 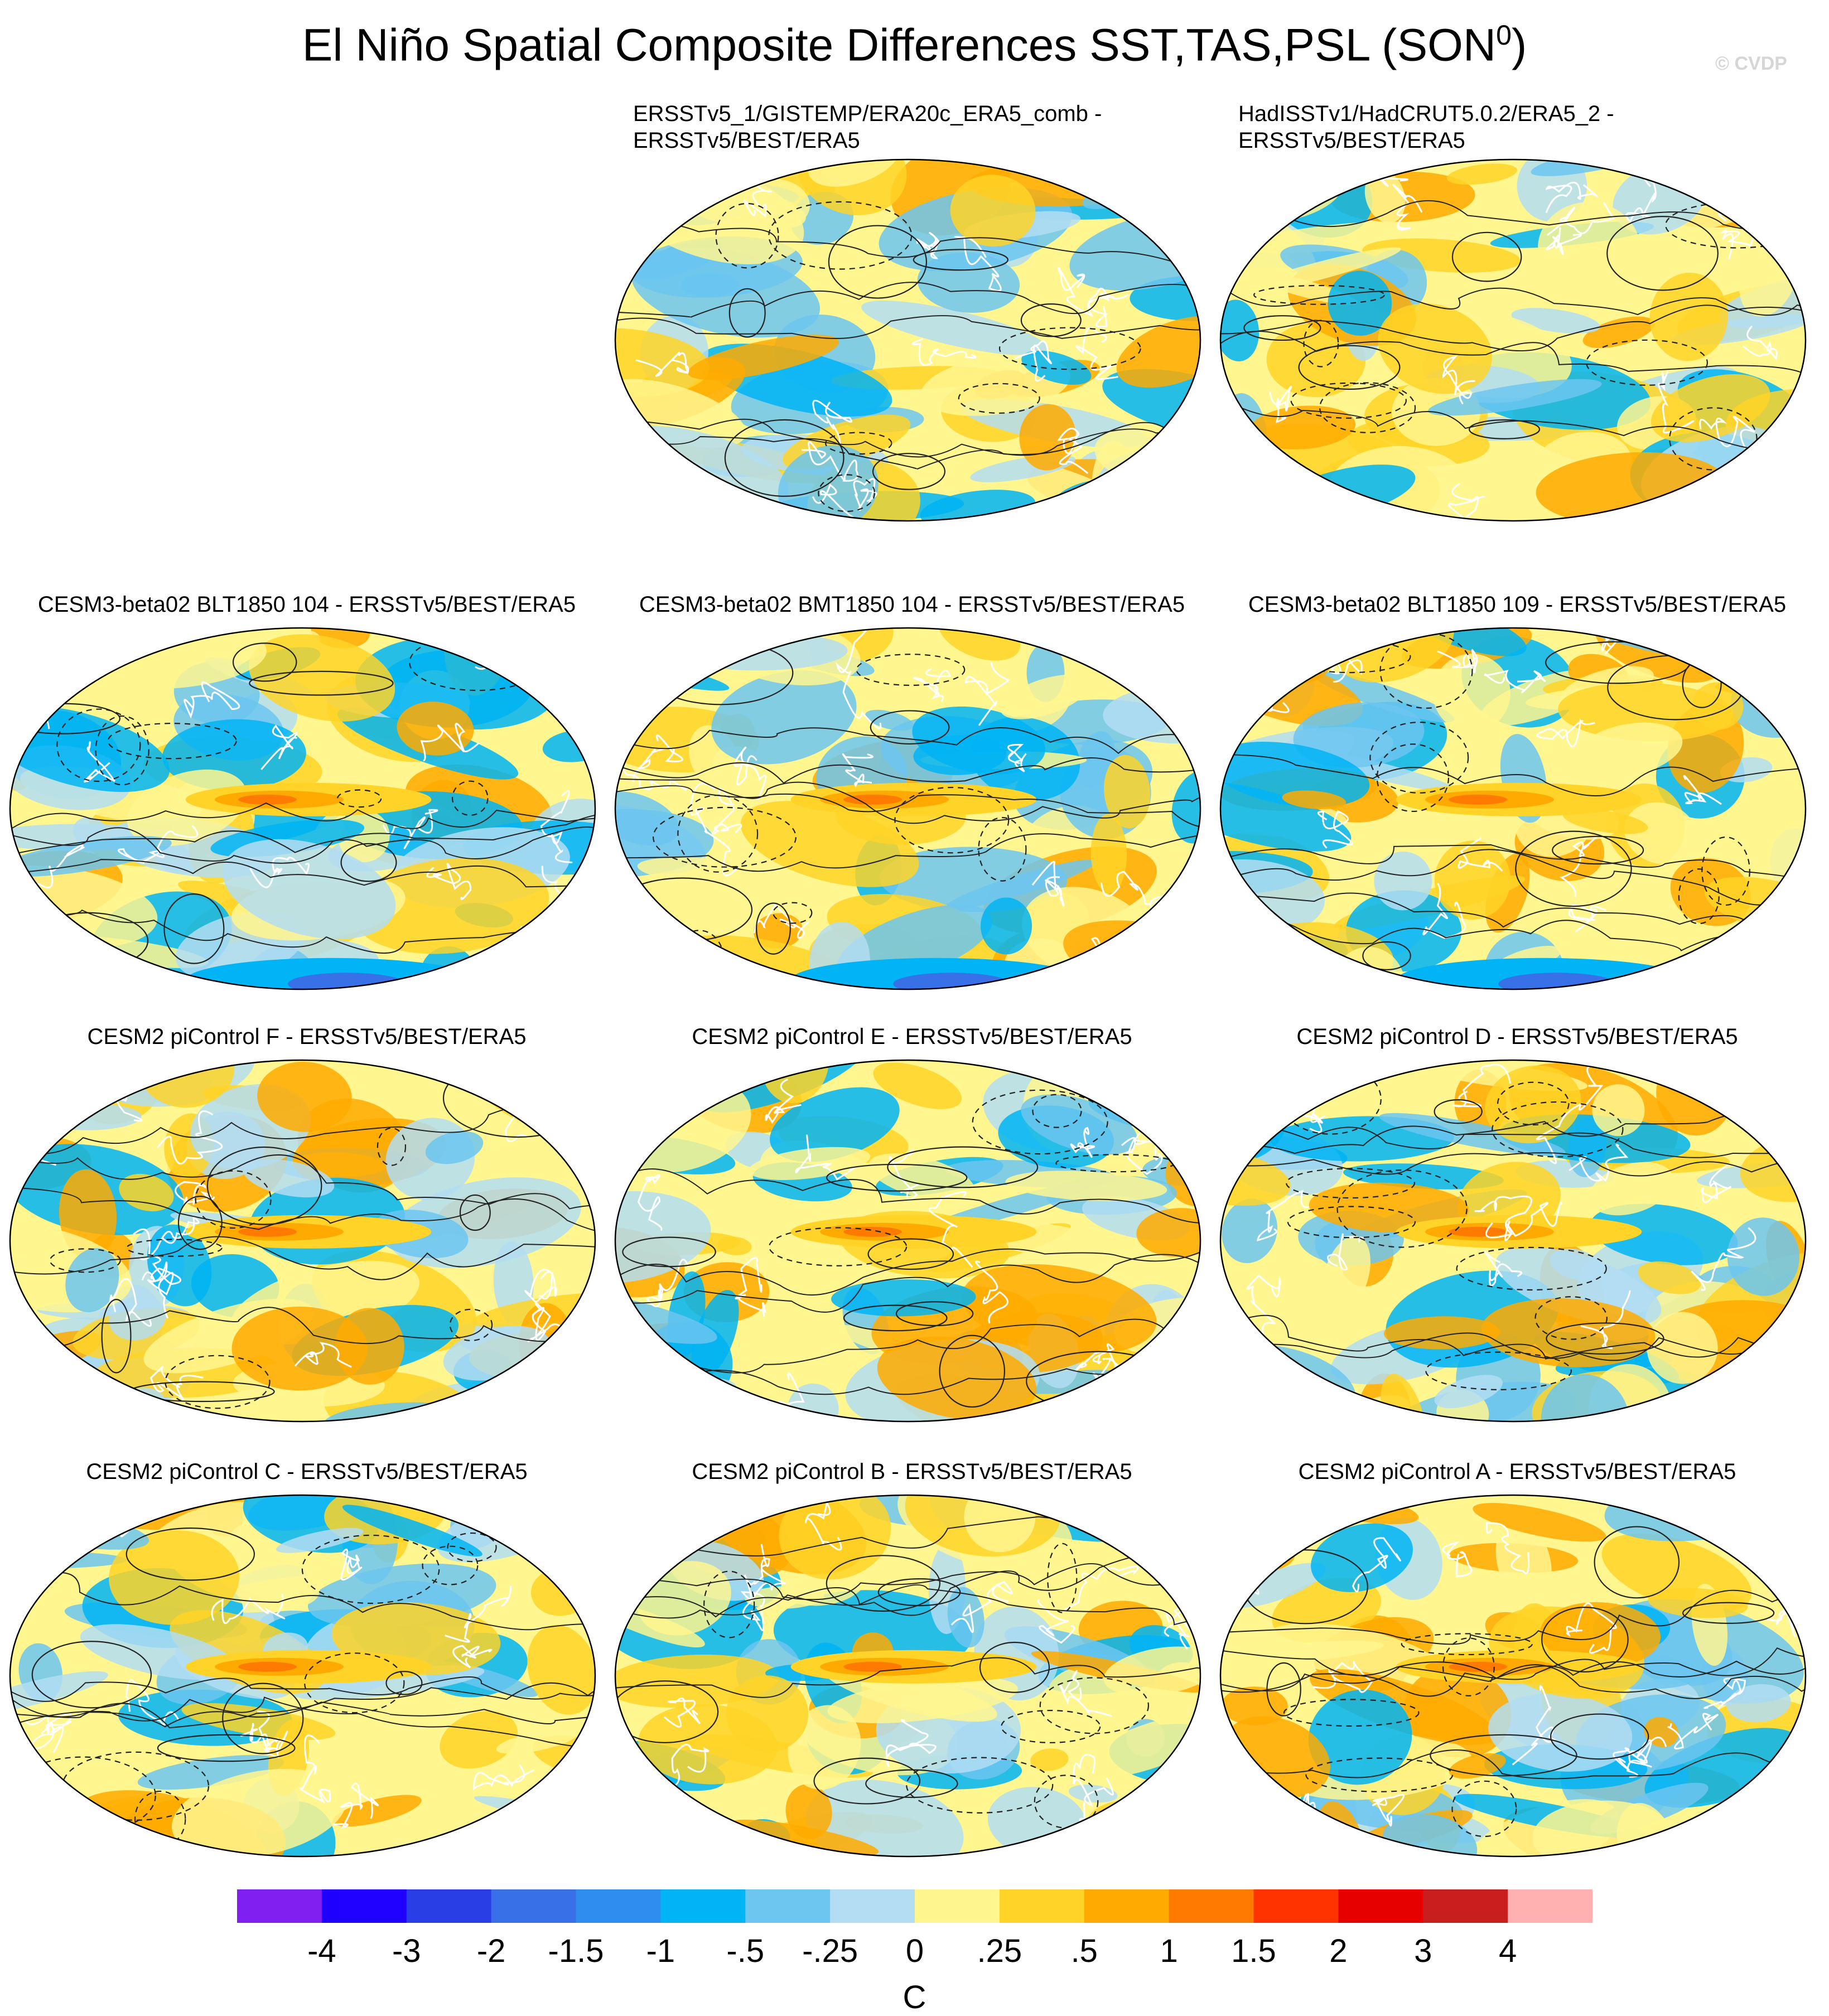 I want to click on title-end: ), so click(x=1519, y=46).